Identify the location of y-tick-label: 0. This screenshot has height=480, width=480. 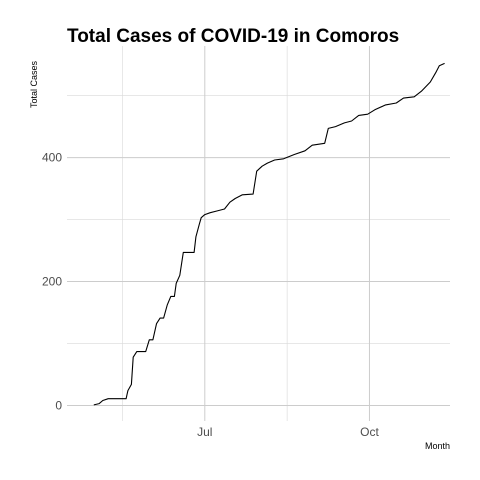
(58, 406).